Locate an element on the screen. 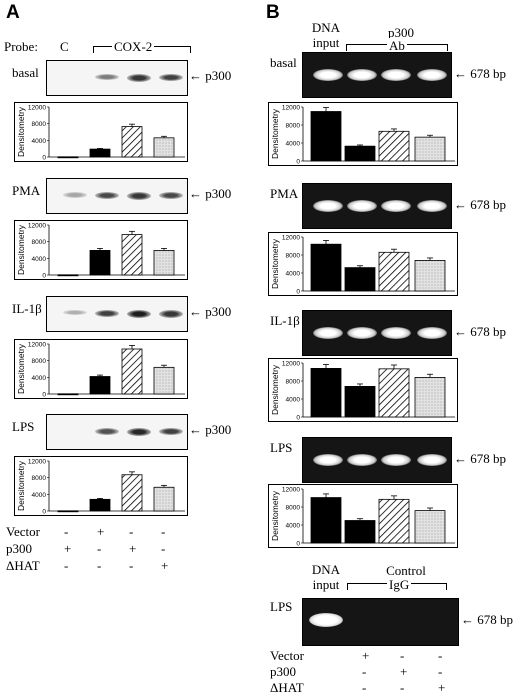  treatment-dhat-label: ΔHAT is located at coordinates (23, 565).